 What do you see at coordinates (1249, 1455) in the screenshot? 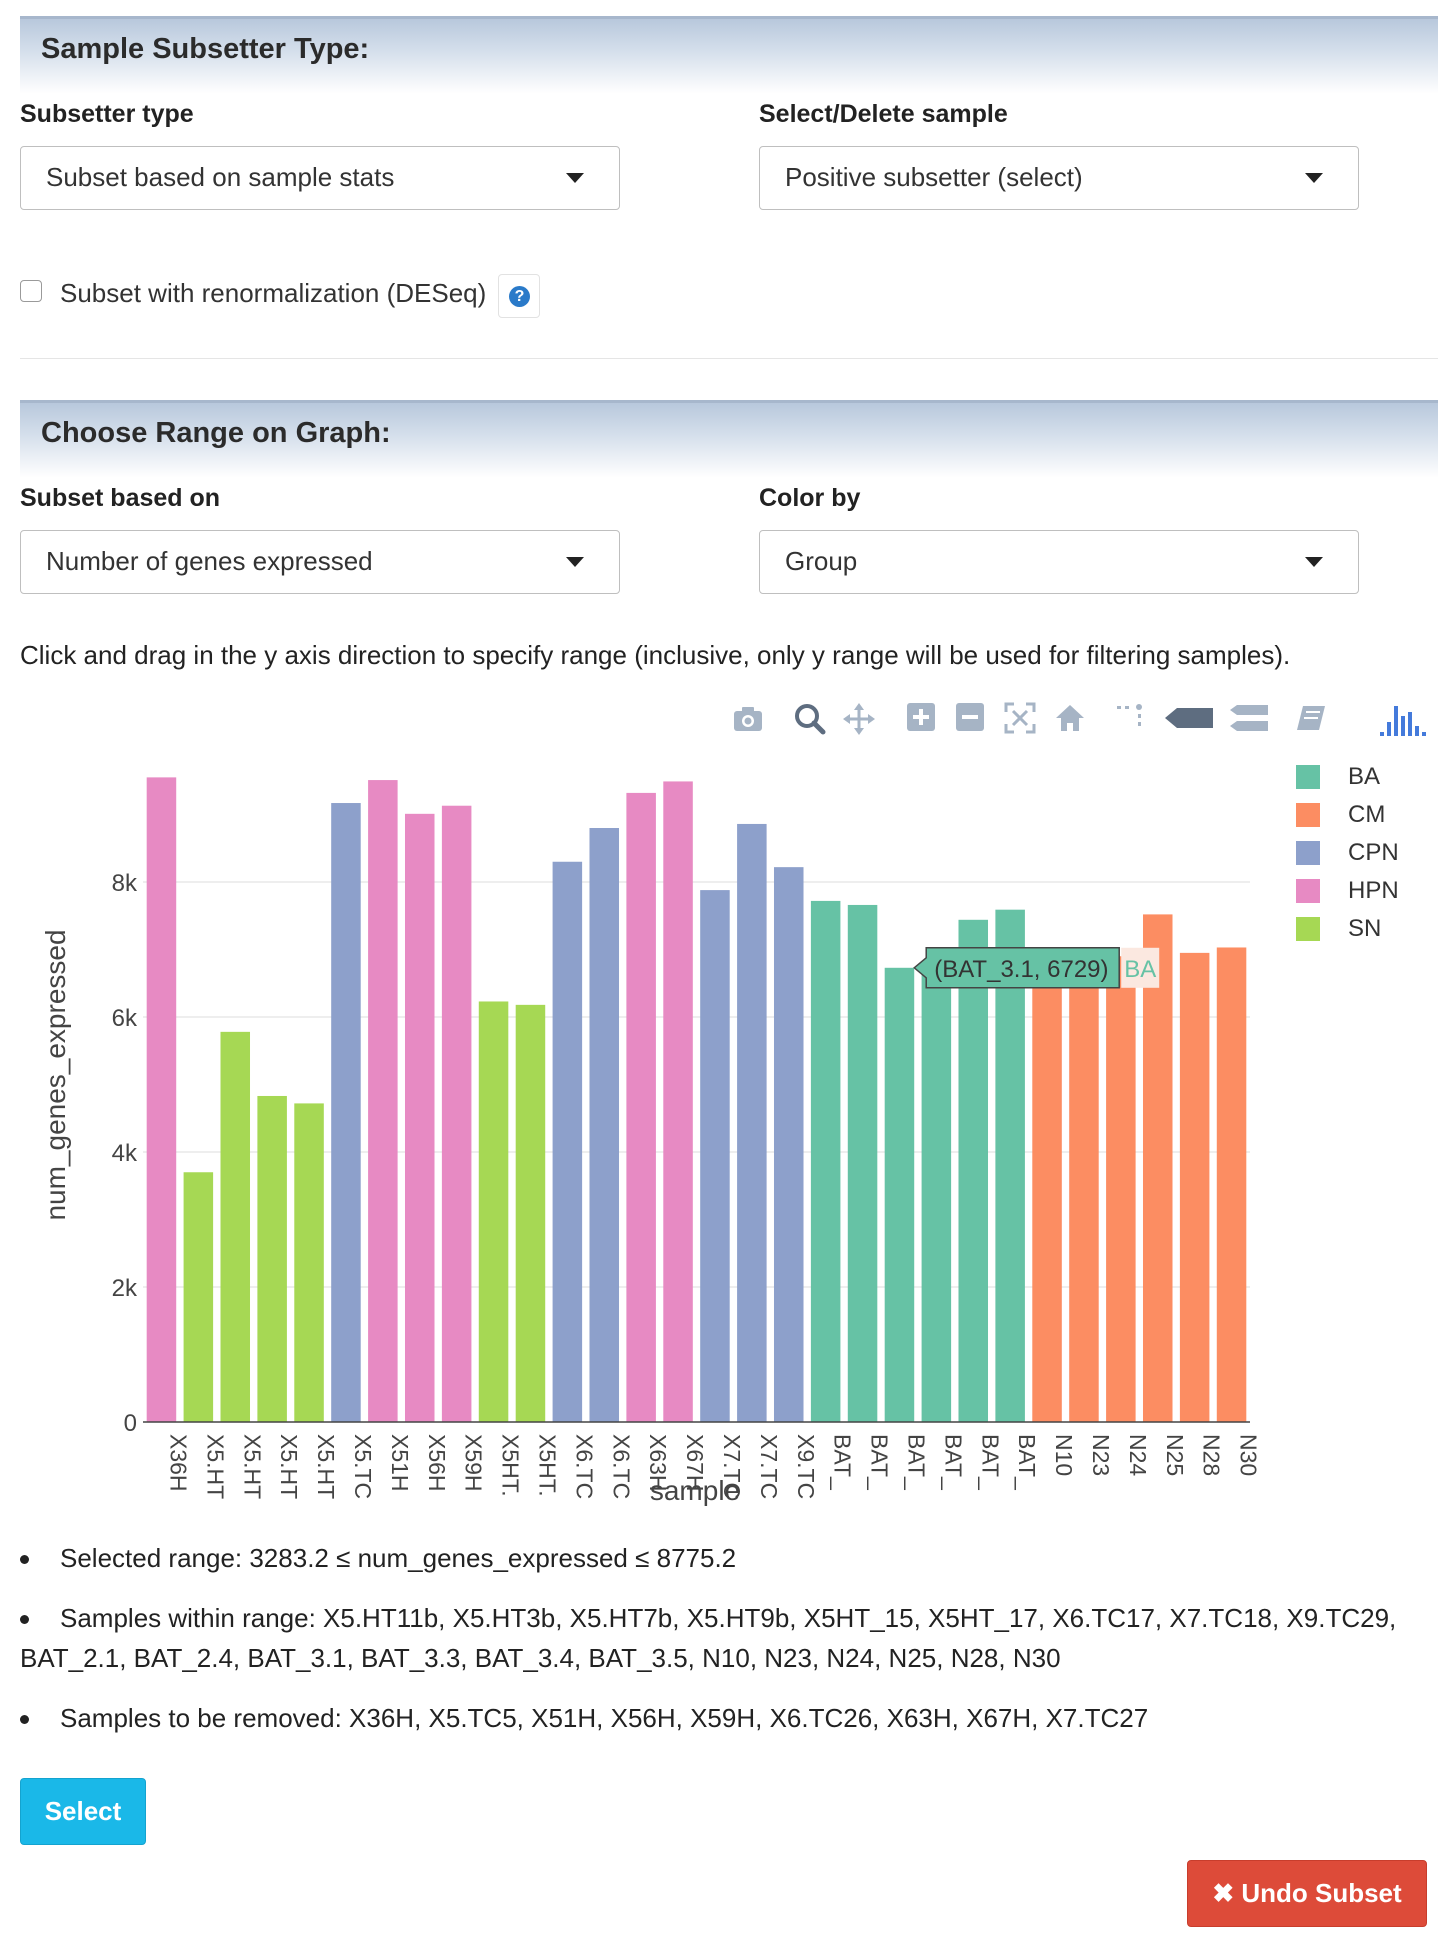
I see `x-tick-label: N30` at bounding box center [1249, 1455].